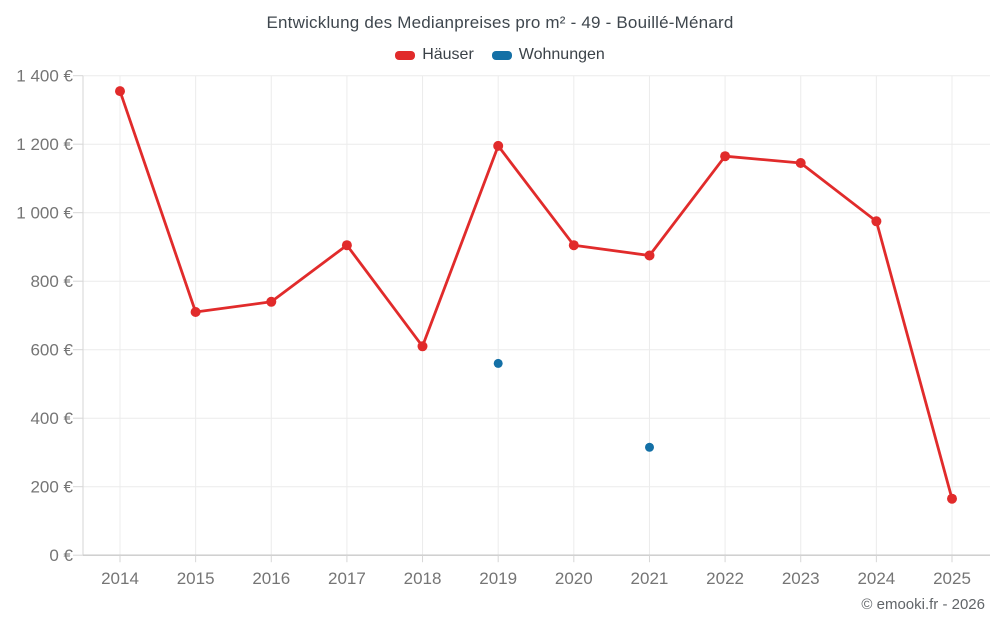  Describe the element at coordinates (195, 312) in the screenshot. I see `series-h-user-point-2015` at that location.